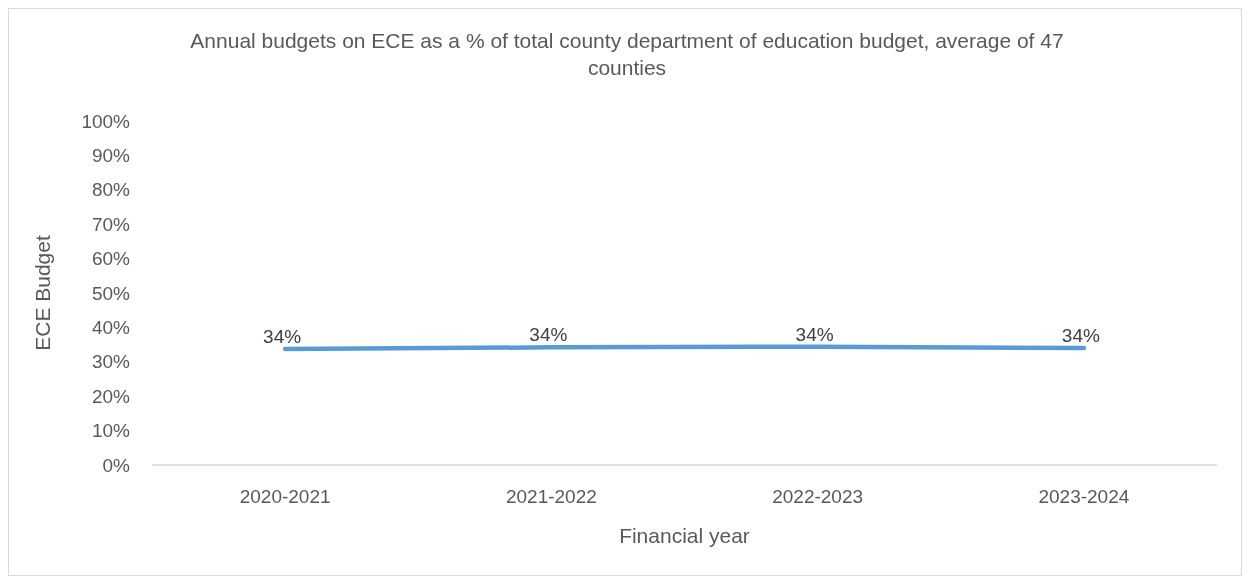 The width and height of the screenshot is (1250, 584). I want to click on y-tick-label: 30%, so click(111, 362).